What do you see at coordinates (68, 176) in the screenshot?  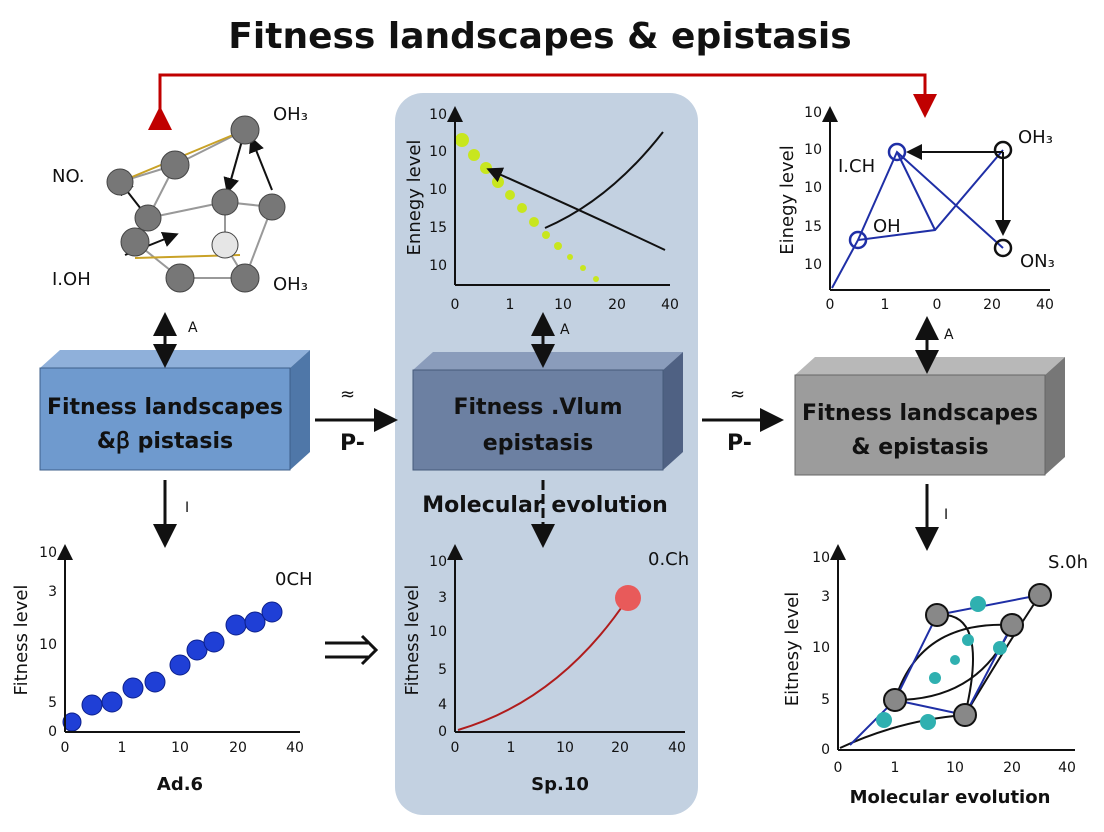 I see `atom-label: NO.` at bounding box center [68, 176].